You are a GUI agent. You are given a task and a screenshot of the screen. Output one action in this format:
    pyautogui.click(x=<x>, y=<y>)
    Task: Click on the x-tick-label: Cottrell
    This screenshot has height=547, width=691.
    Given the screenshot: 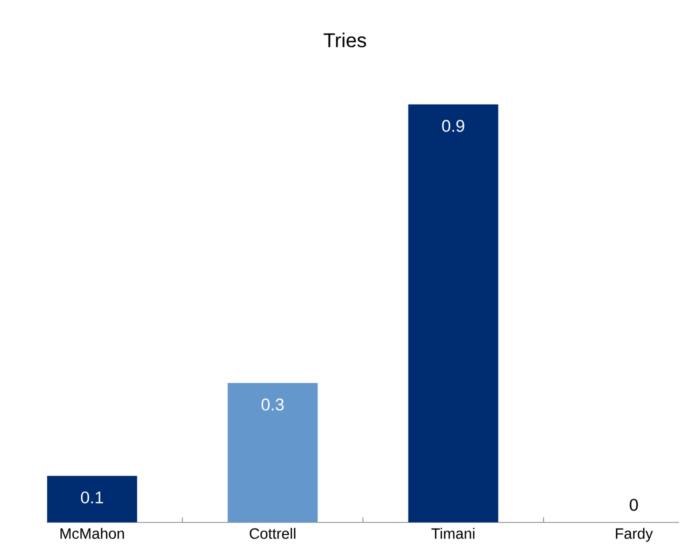 What is the action you would take?
    pyautogui.click(x=273, y=533)
    